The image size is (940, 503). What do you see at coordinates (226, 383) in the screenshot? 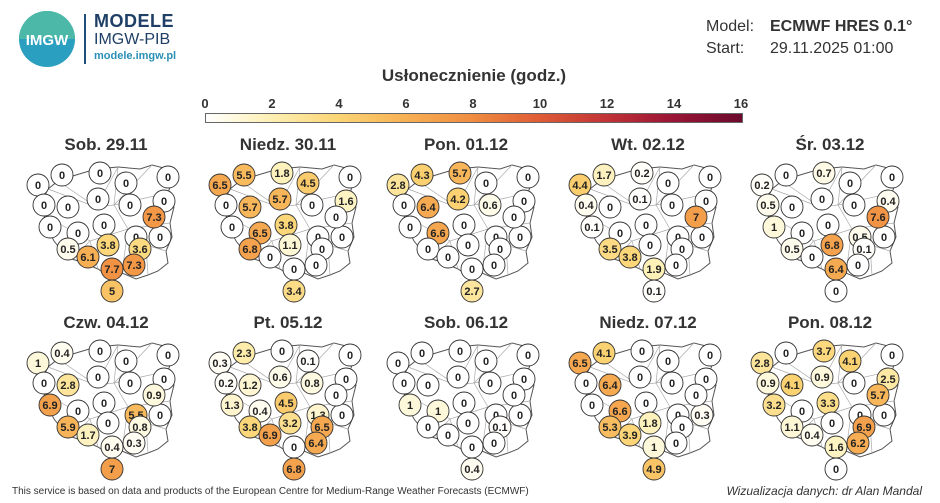
I see `station-marker: 0.2` at bounding box center [226, 383].